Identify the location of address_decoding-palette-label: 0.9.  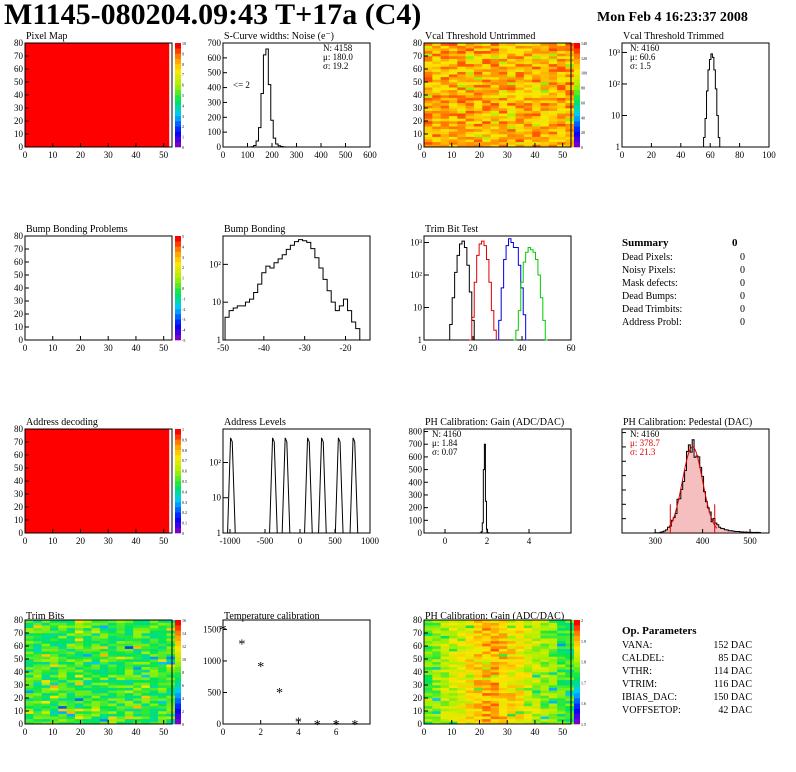
(184, 439).